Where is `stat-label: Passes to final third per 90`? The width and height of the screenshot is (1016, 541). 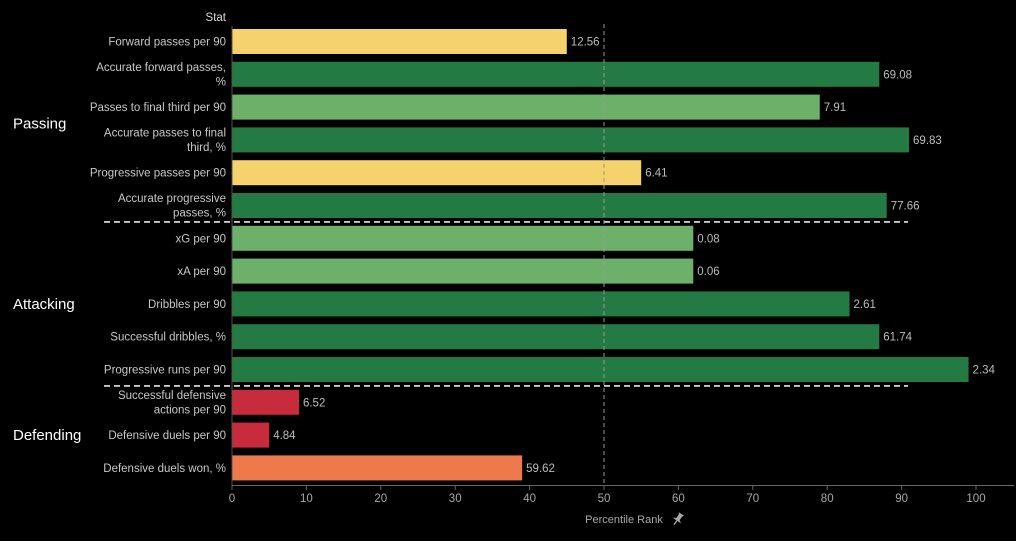
stat-label: Passes to final third per 90 is located at coordinates (158, 108).